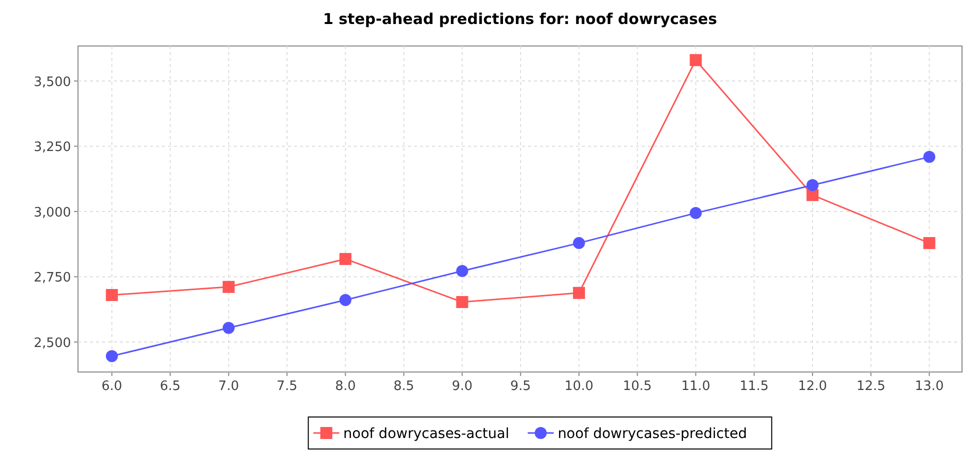 This screenshot has height=457, width=963. I want to click on x-tick-label: 13.0, so click(929, 386).